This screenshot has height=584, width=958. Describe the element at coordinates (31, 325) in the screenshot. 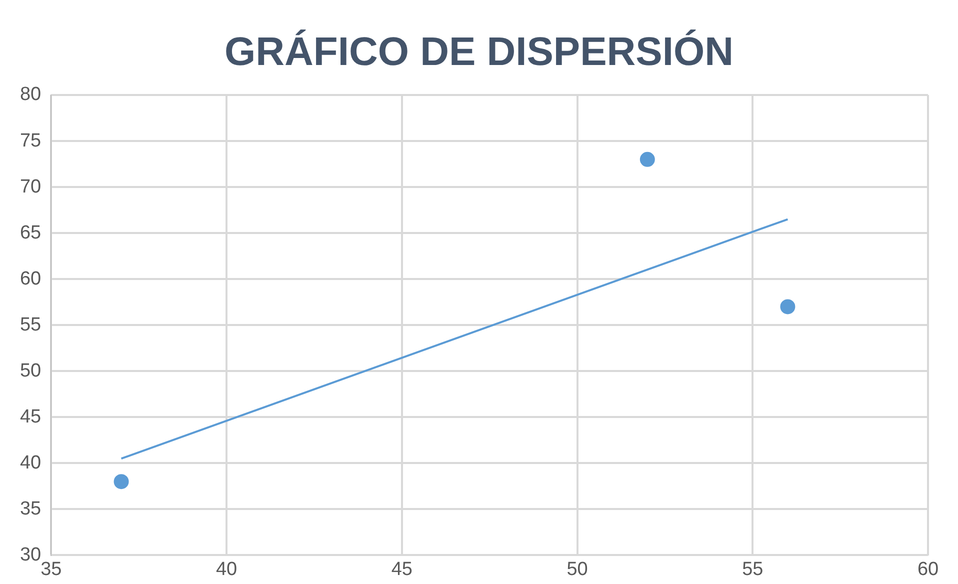

I see `y-tick-label: 55` at that location.